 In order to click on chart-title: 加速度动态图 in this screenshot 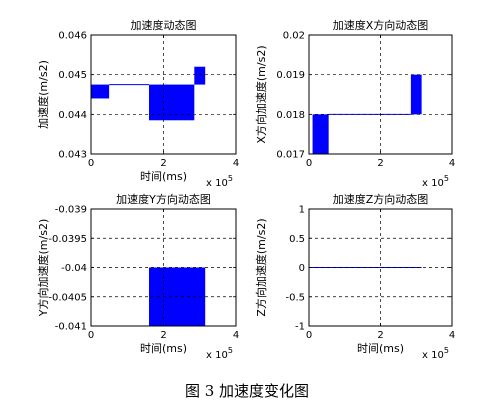, I will do `click(164, 25)`.